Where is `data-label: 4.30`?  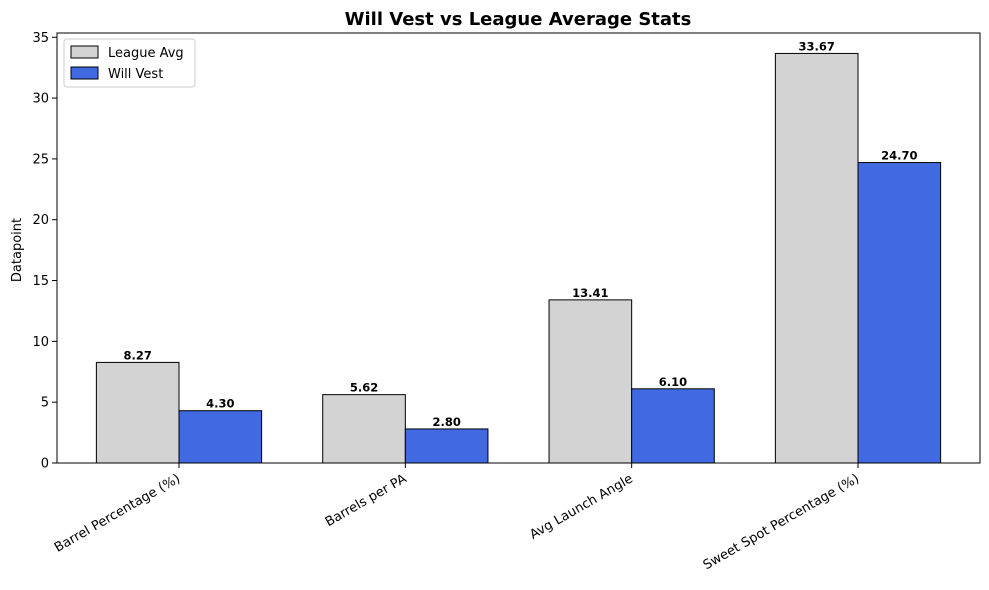
data-label: 4.30 is located at coordinates (220, 404).